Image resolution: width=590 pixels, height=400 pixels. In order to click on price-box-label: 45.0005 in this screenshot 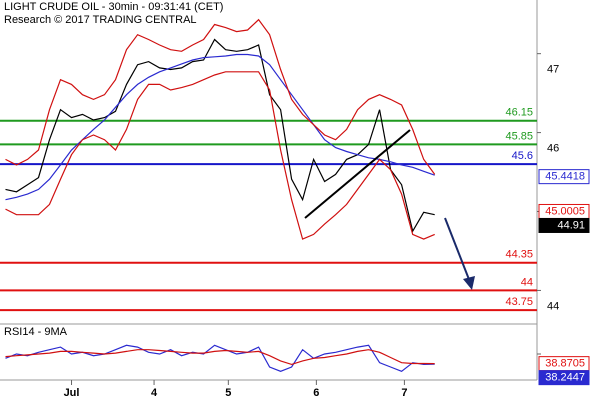, I will do `click(565, 211)`.